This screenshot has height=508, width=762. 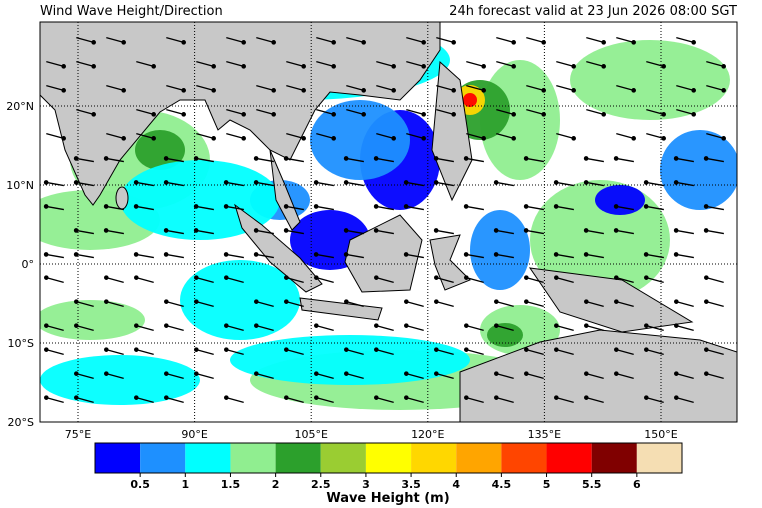 I want to click on colorbar-tick-label: 0.5, so click(x=140, y=484).